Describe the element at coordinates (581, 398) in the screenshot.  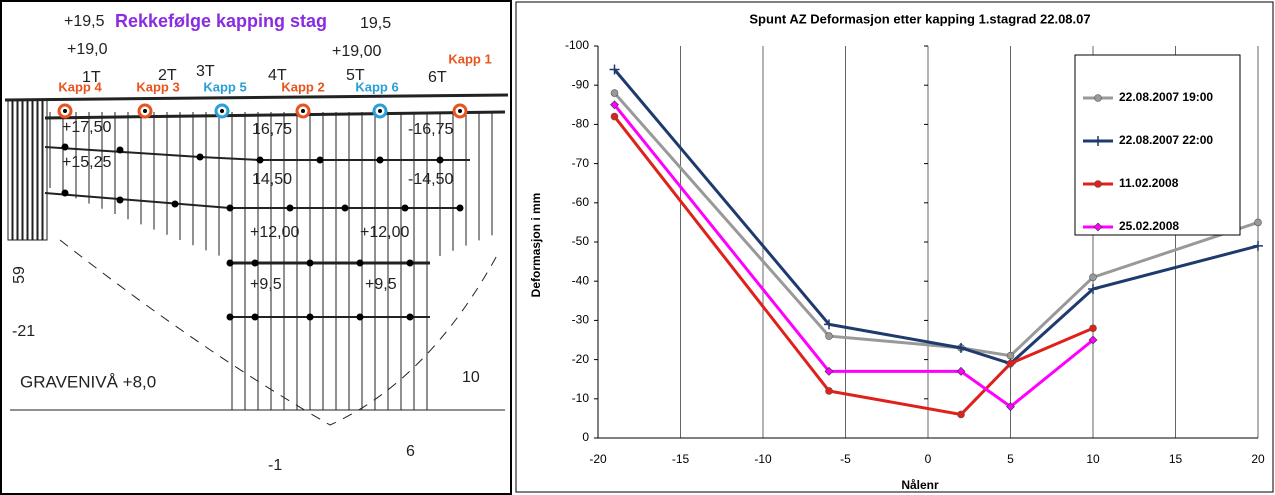
I see `y-tick-label: -10` at that location.